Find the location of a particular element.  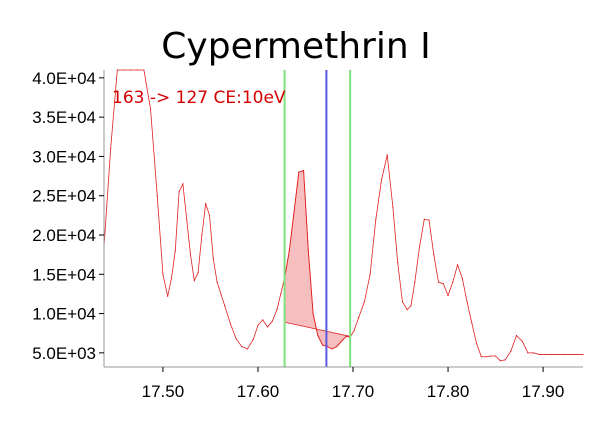

integrated-peak-area is located at coordinates (317, 260).